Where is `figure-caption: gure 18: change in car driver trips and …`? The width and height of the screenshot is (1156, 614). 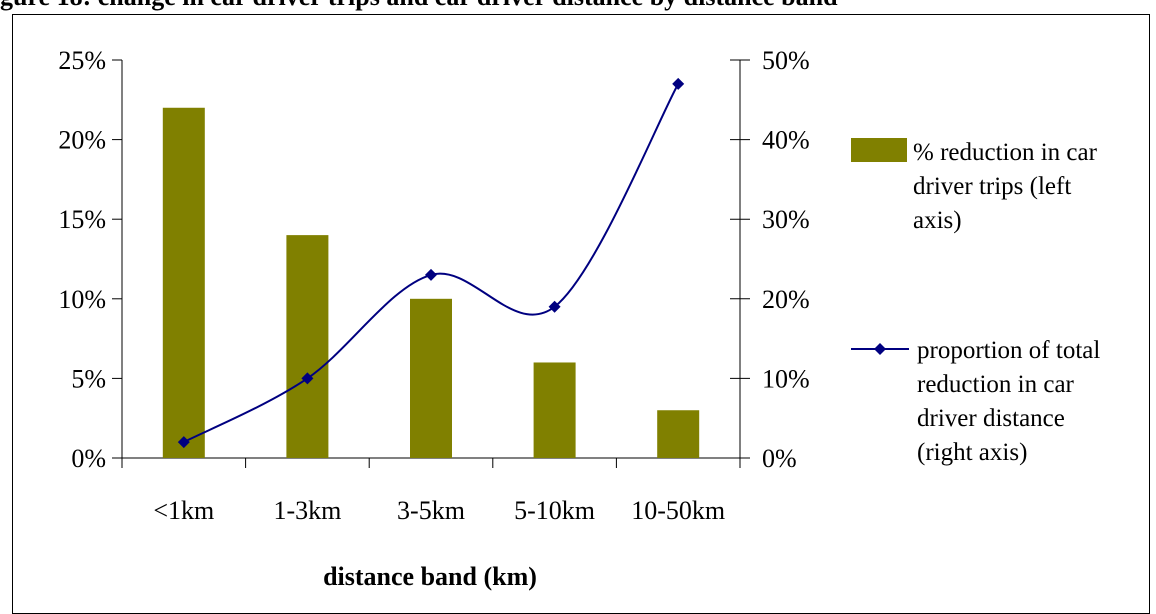
figure-caption: gure 18: change in car driver trips and … is located at coordinates (419, 6).